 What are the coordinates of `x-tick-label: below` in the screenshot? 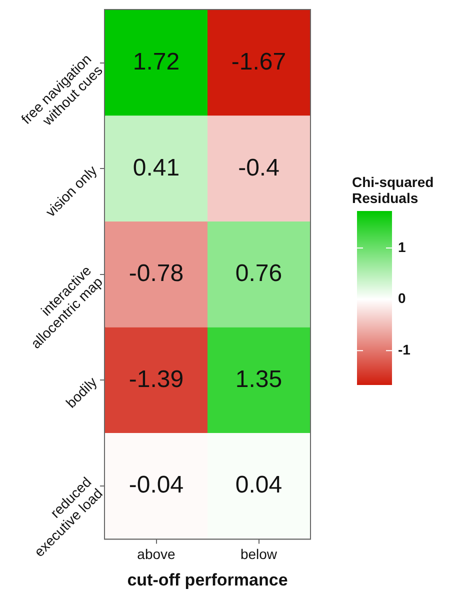 It's located at (259, 554).